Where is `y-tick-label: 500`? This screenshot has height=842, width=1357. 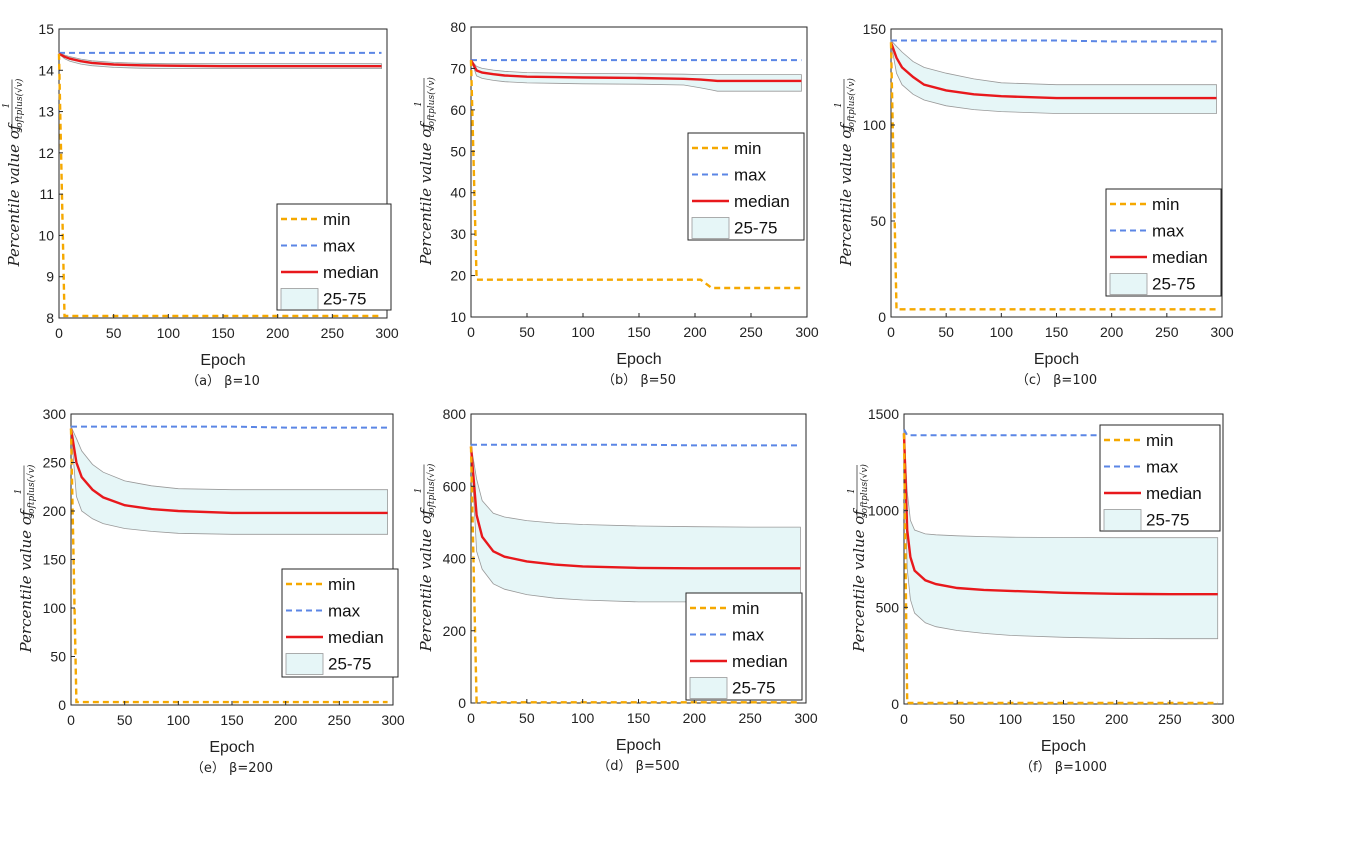
y-tick-label: 500 is located at coordinates (888, 607).